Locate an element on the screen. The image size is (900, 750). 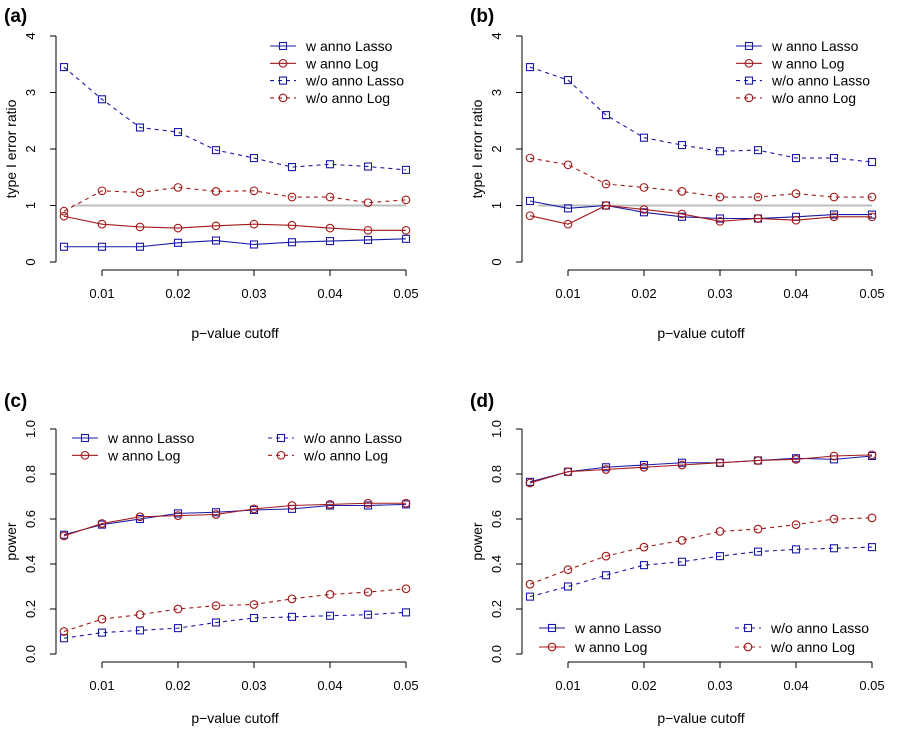
x-axis-title: p−value cutoff is located at coordinates (700, 333).